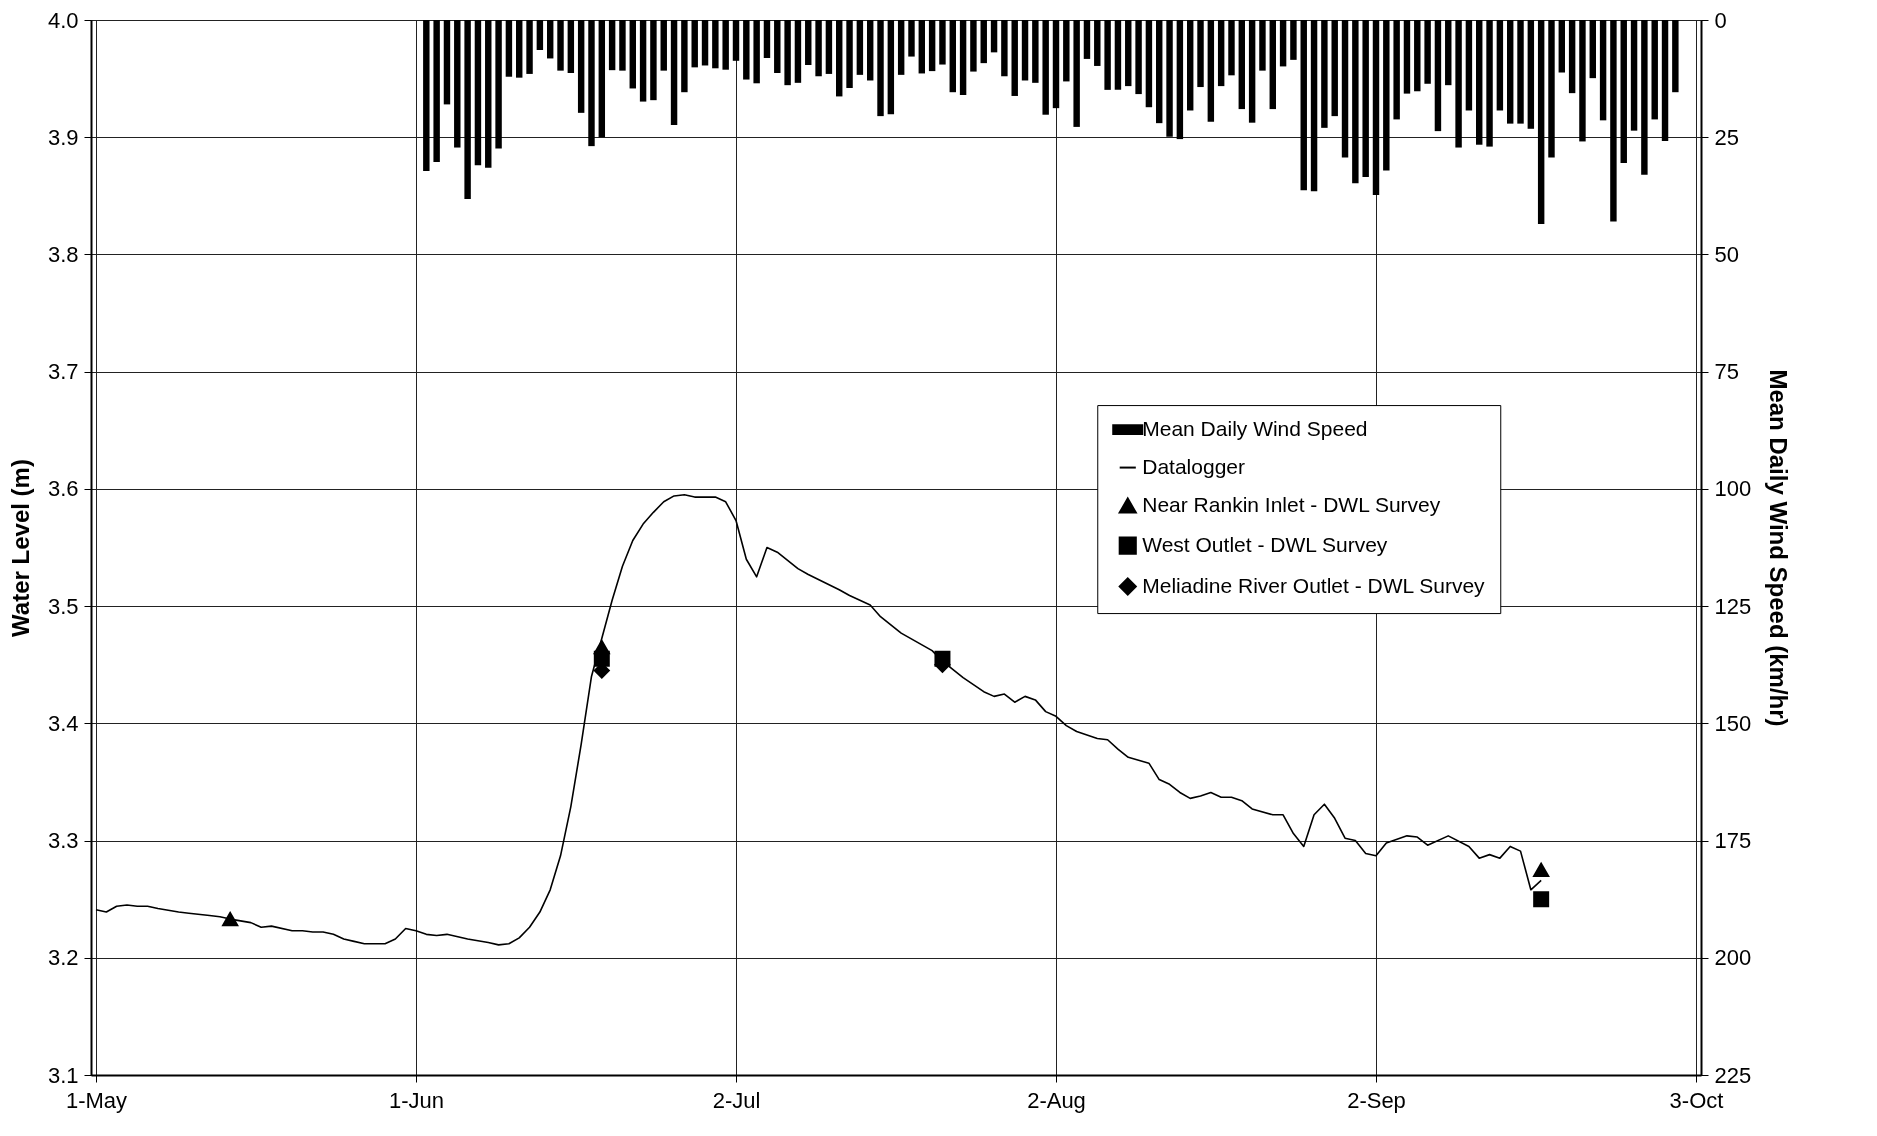 This screenshot has height=1136, width=1877. What do you see at coordinates (1733, 1075) in the screenshot?
I see `y2-tick-label: 225` at bounding box center [1733, 1075].